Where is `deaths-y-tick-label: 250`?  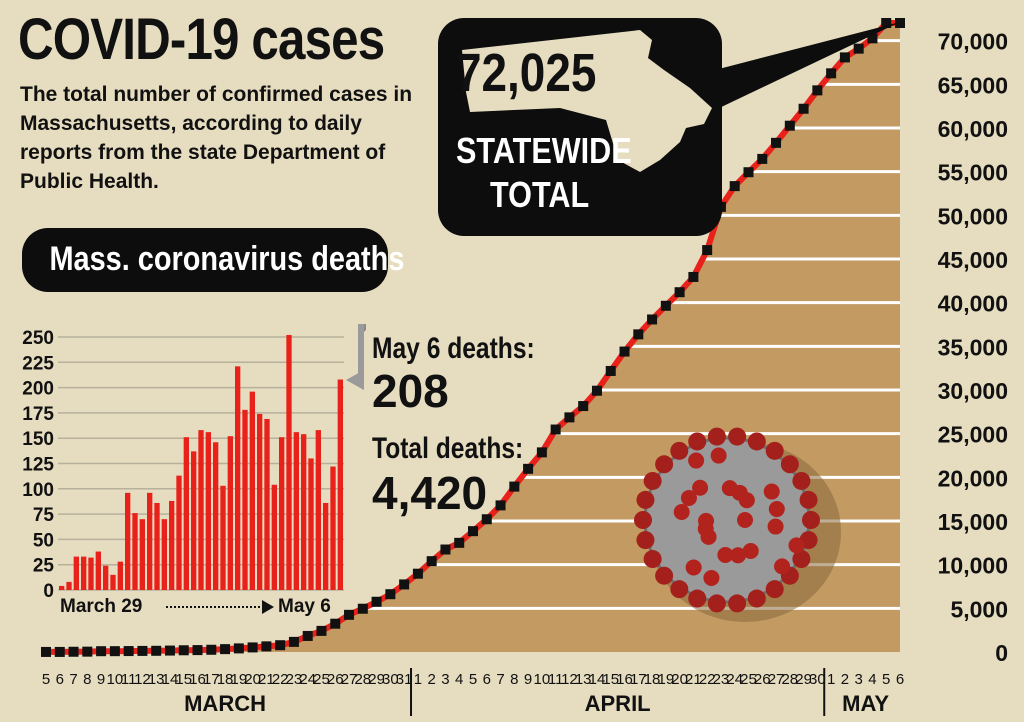
deaths-y-tick-label: 250 is located at coordinates (38, 338).